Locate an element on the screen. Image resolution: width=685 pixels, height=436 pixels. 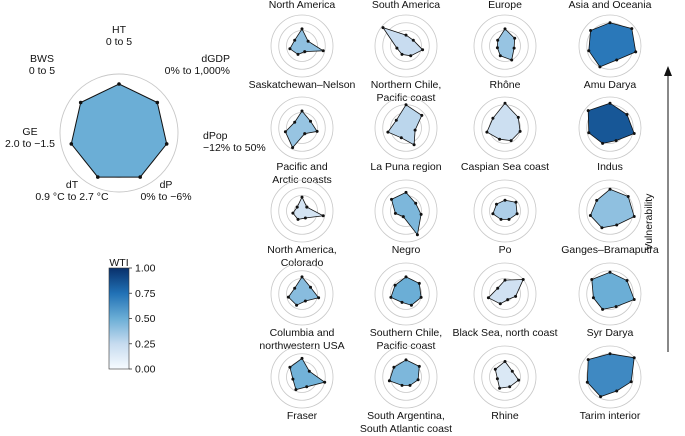
region-header: Europe is located at coordinates (505, 5).